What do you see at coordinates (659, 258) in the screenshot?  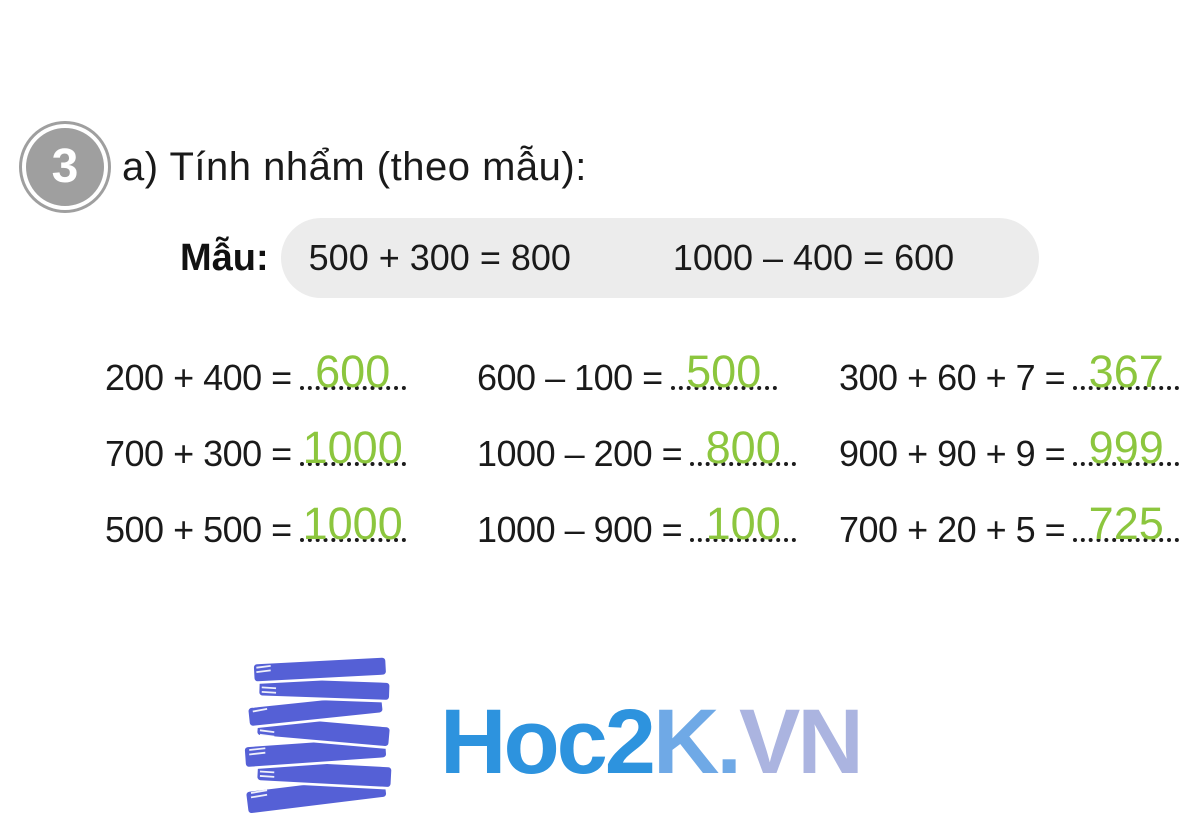 I see `sample-box: 500 + 300 = 800 1000 – 400 = 600` at bounding box center [659, 258].